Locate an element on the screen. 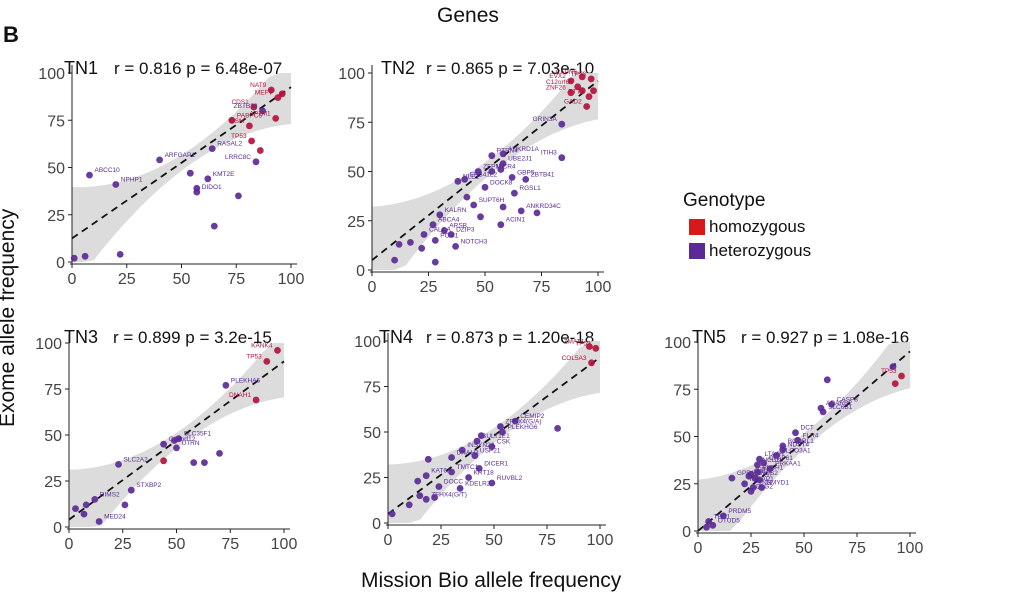 Image resolution: width=1014 pixels, height=607 pixels. gene-label: SLC6B1 is located at coordinates (840, 407).